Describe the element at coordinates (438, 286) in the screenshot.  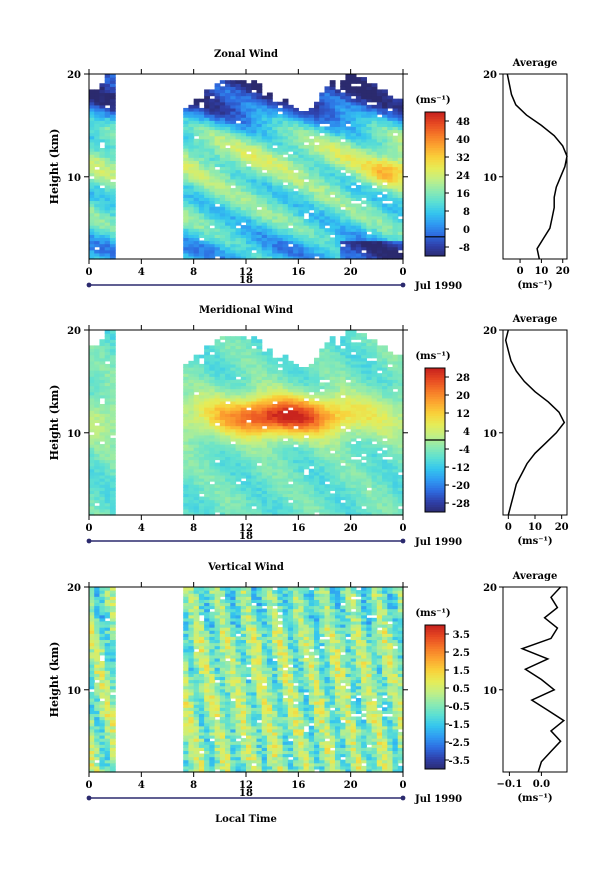
I see `date-label: Jul 1990` at that location.